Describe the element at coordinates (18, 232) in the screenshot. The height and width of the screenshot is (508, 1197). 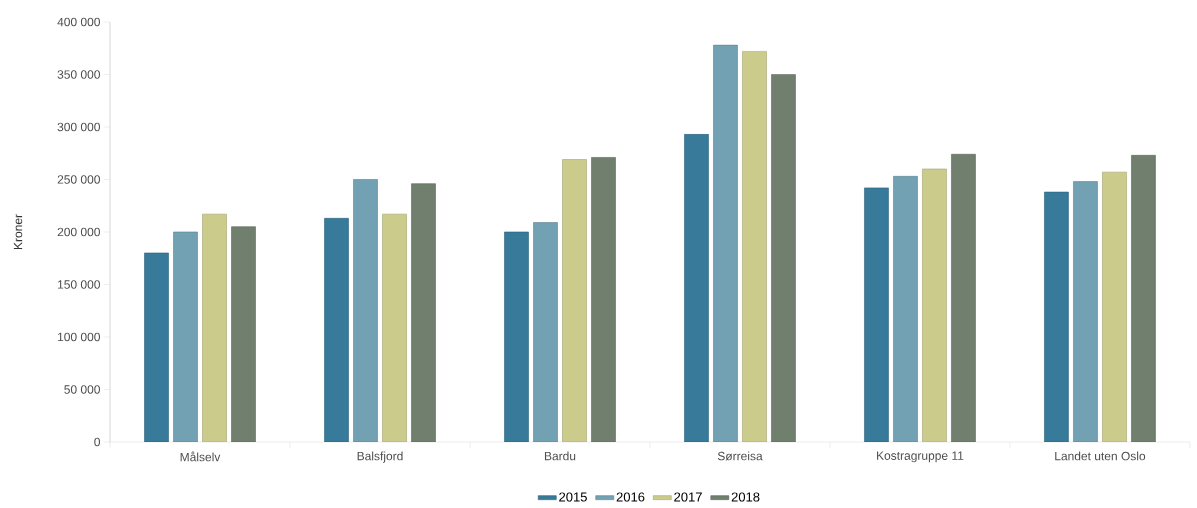
I see `y-axis-title: Kroner` at that location.